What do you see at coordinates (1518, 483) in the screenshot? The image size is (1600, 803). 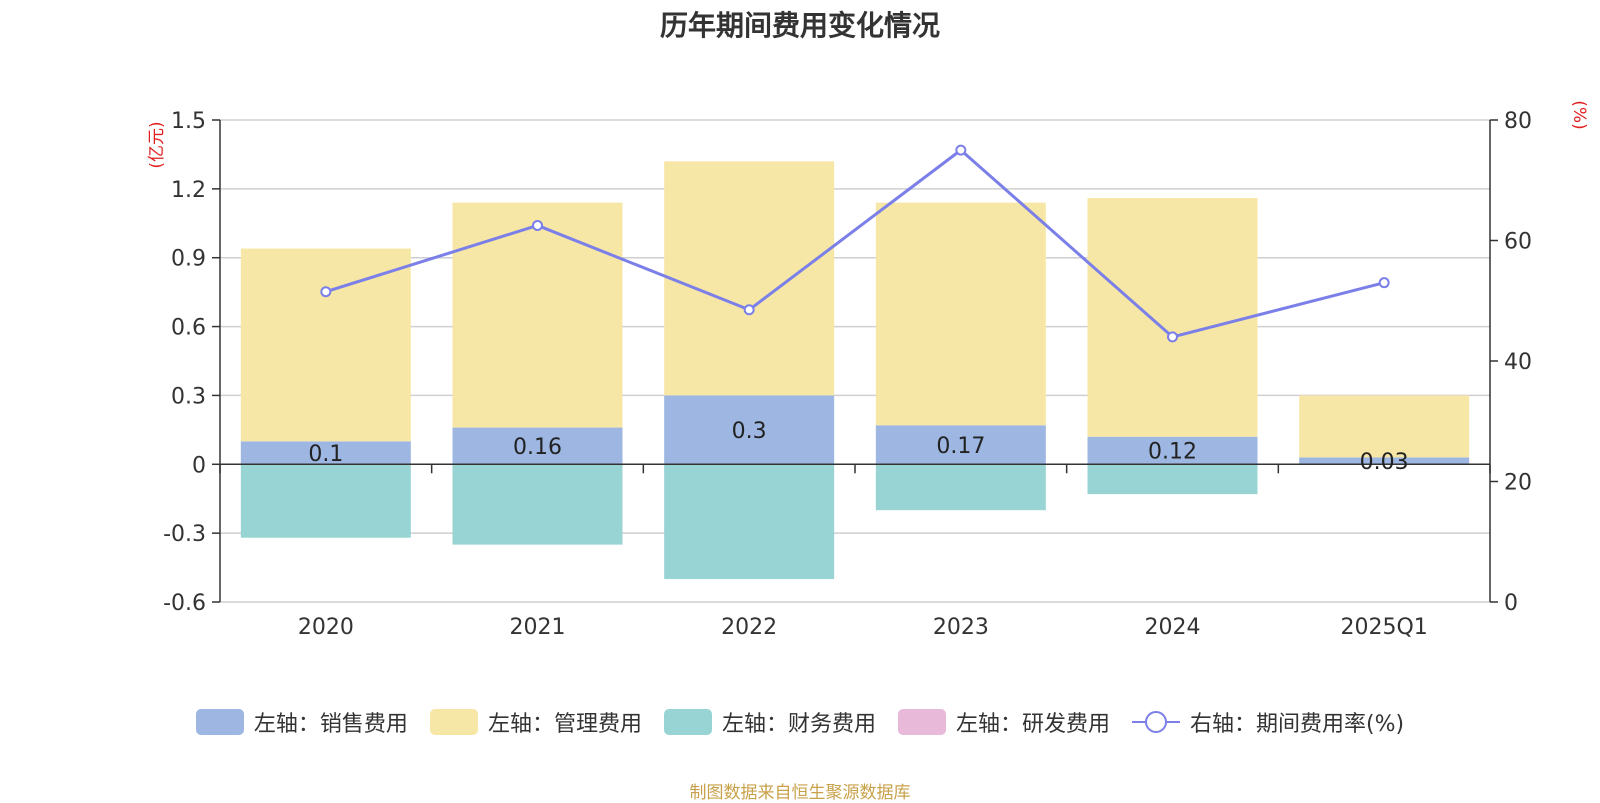 I see `right-tick-label: 20` at bounding box center [1518, 483].